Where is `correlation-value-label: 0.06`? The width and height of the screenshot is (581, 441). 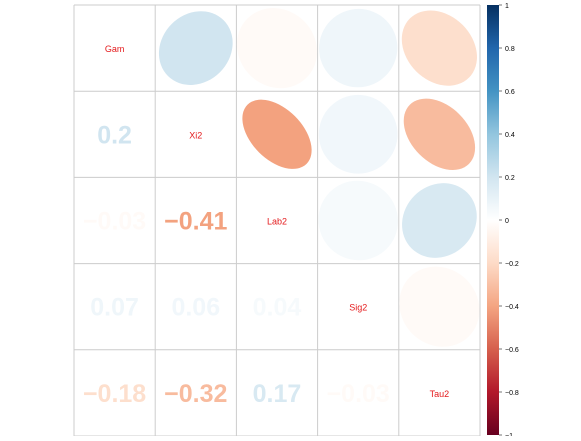
correlation-value-label: 0.06 is located at coordinates (195, 308).